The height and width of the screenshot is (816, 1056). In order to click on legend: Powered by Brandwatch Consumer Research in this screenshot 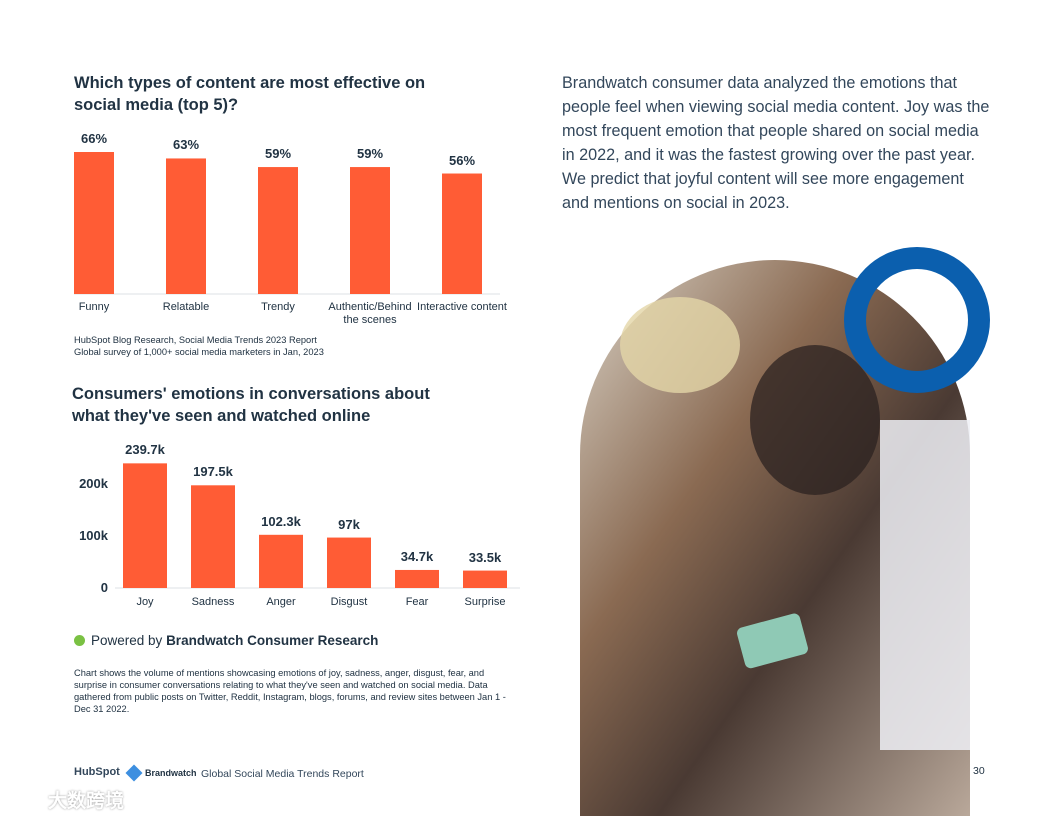, I will do `click(226, 640)`.